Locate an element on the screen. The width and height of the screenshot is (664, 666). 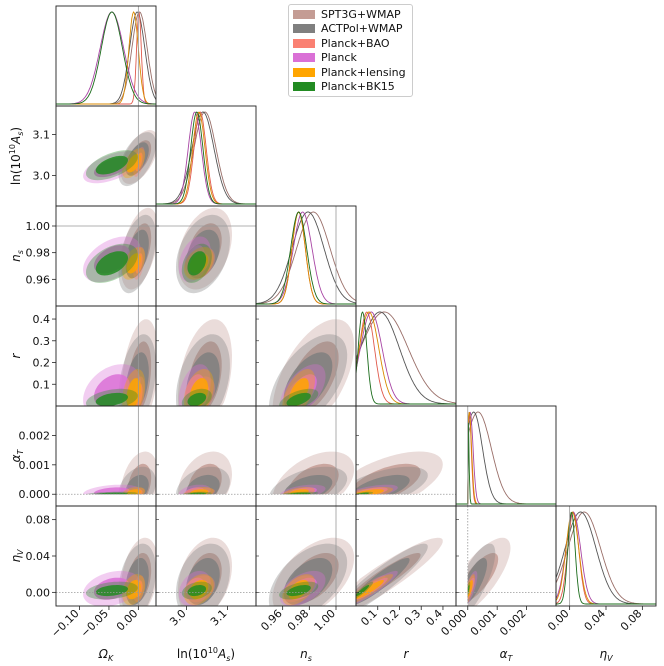
x-axis-label-etaV: ηV is located at coordinates (606, 655).